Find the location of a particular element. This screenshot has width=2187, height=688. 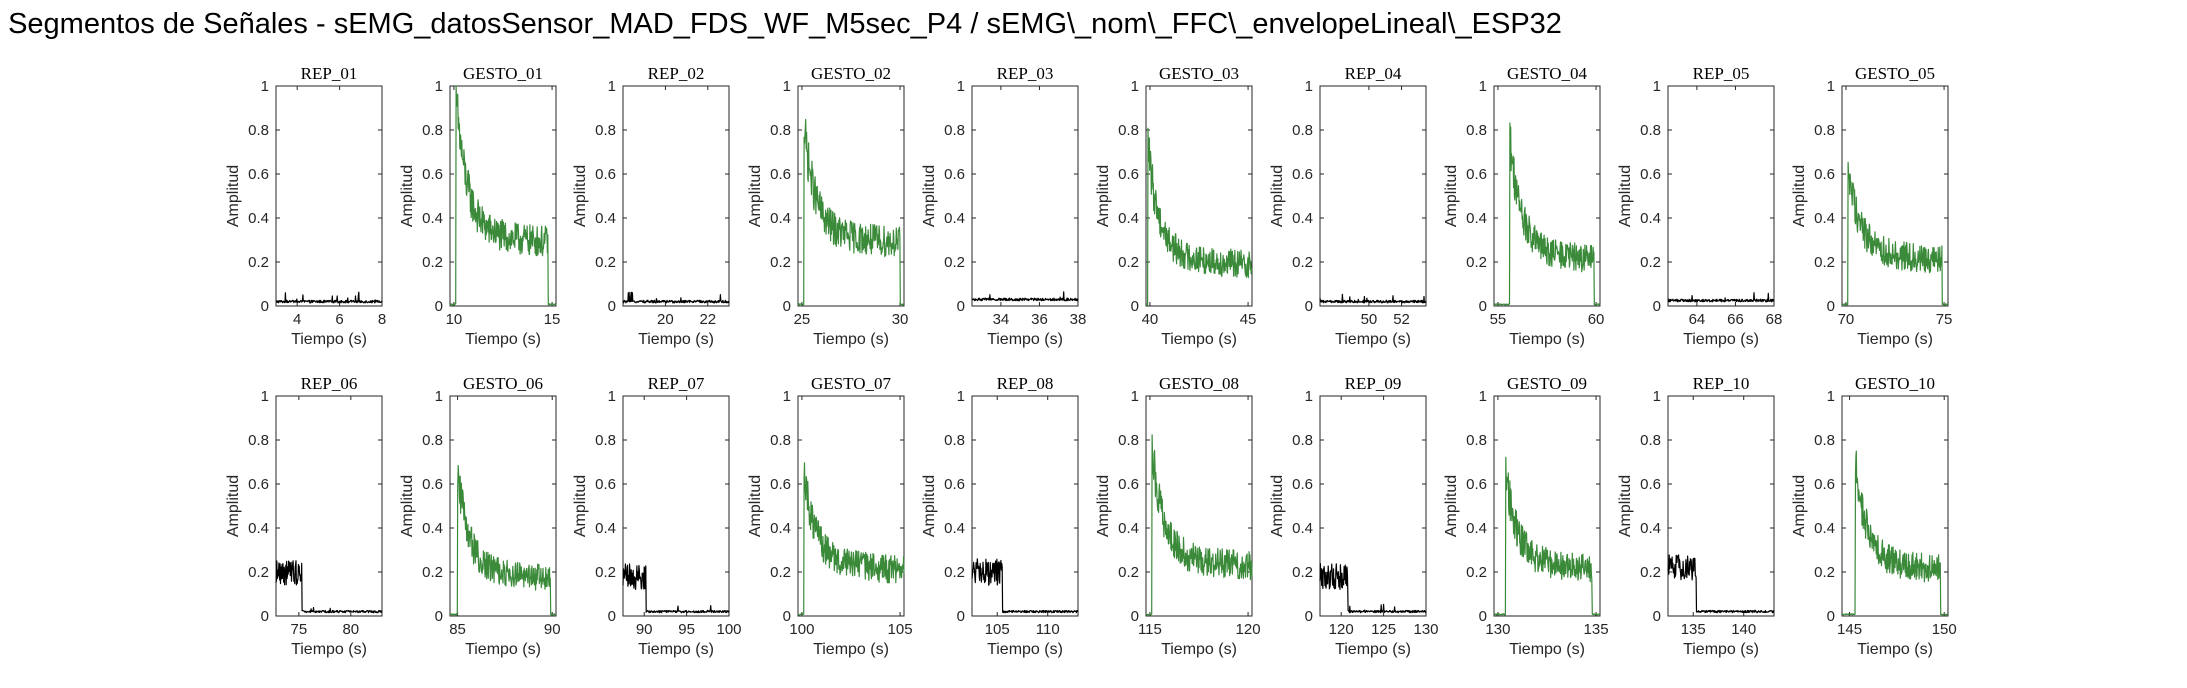

x-tick-label: 95 is located at coordinates (686, 629).